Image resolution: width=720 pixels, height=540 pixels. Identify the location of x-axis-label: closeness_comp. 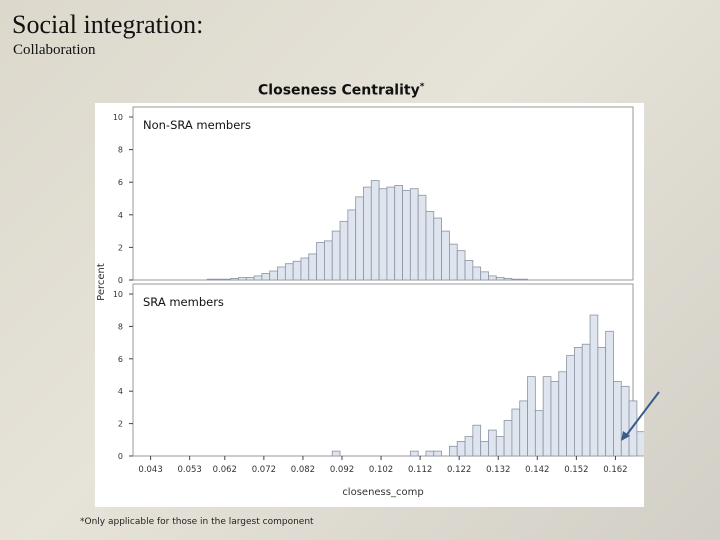
(382, 492).